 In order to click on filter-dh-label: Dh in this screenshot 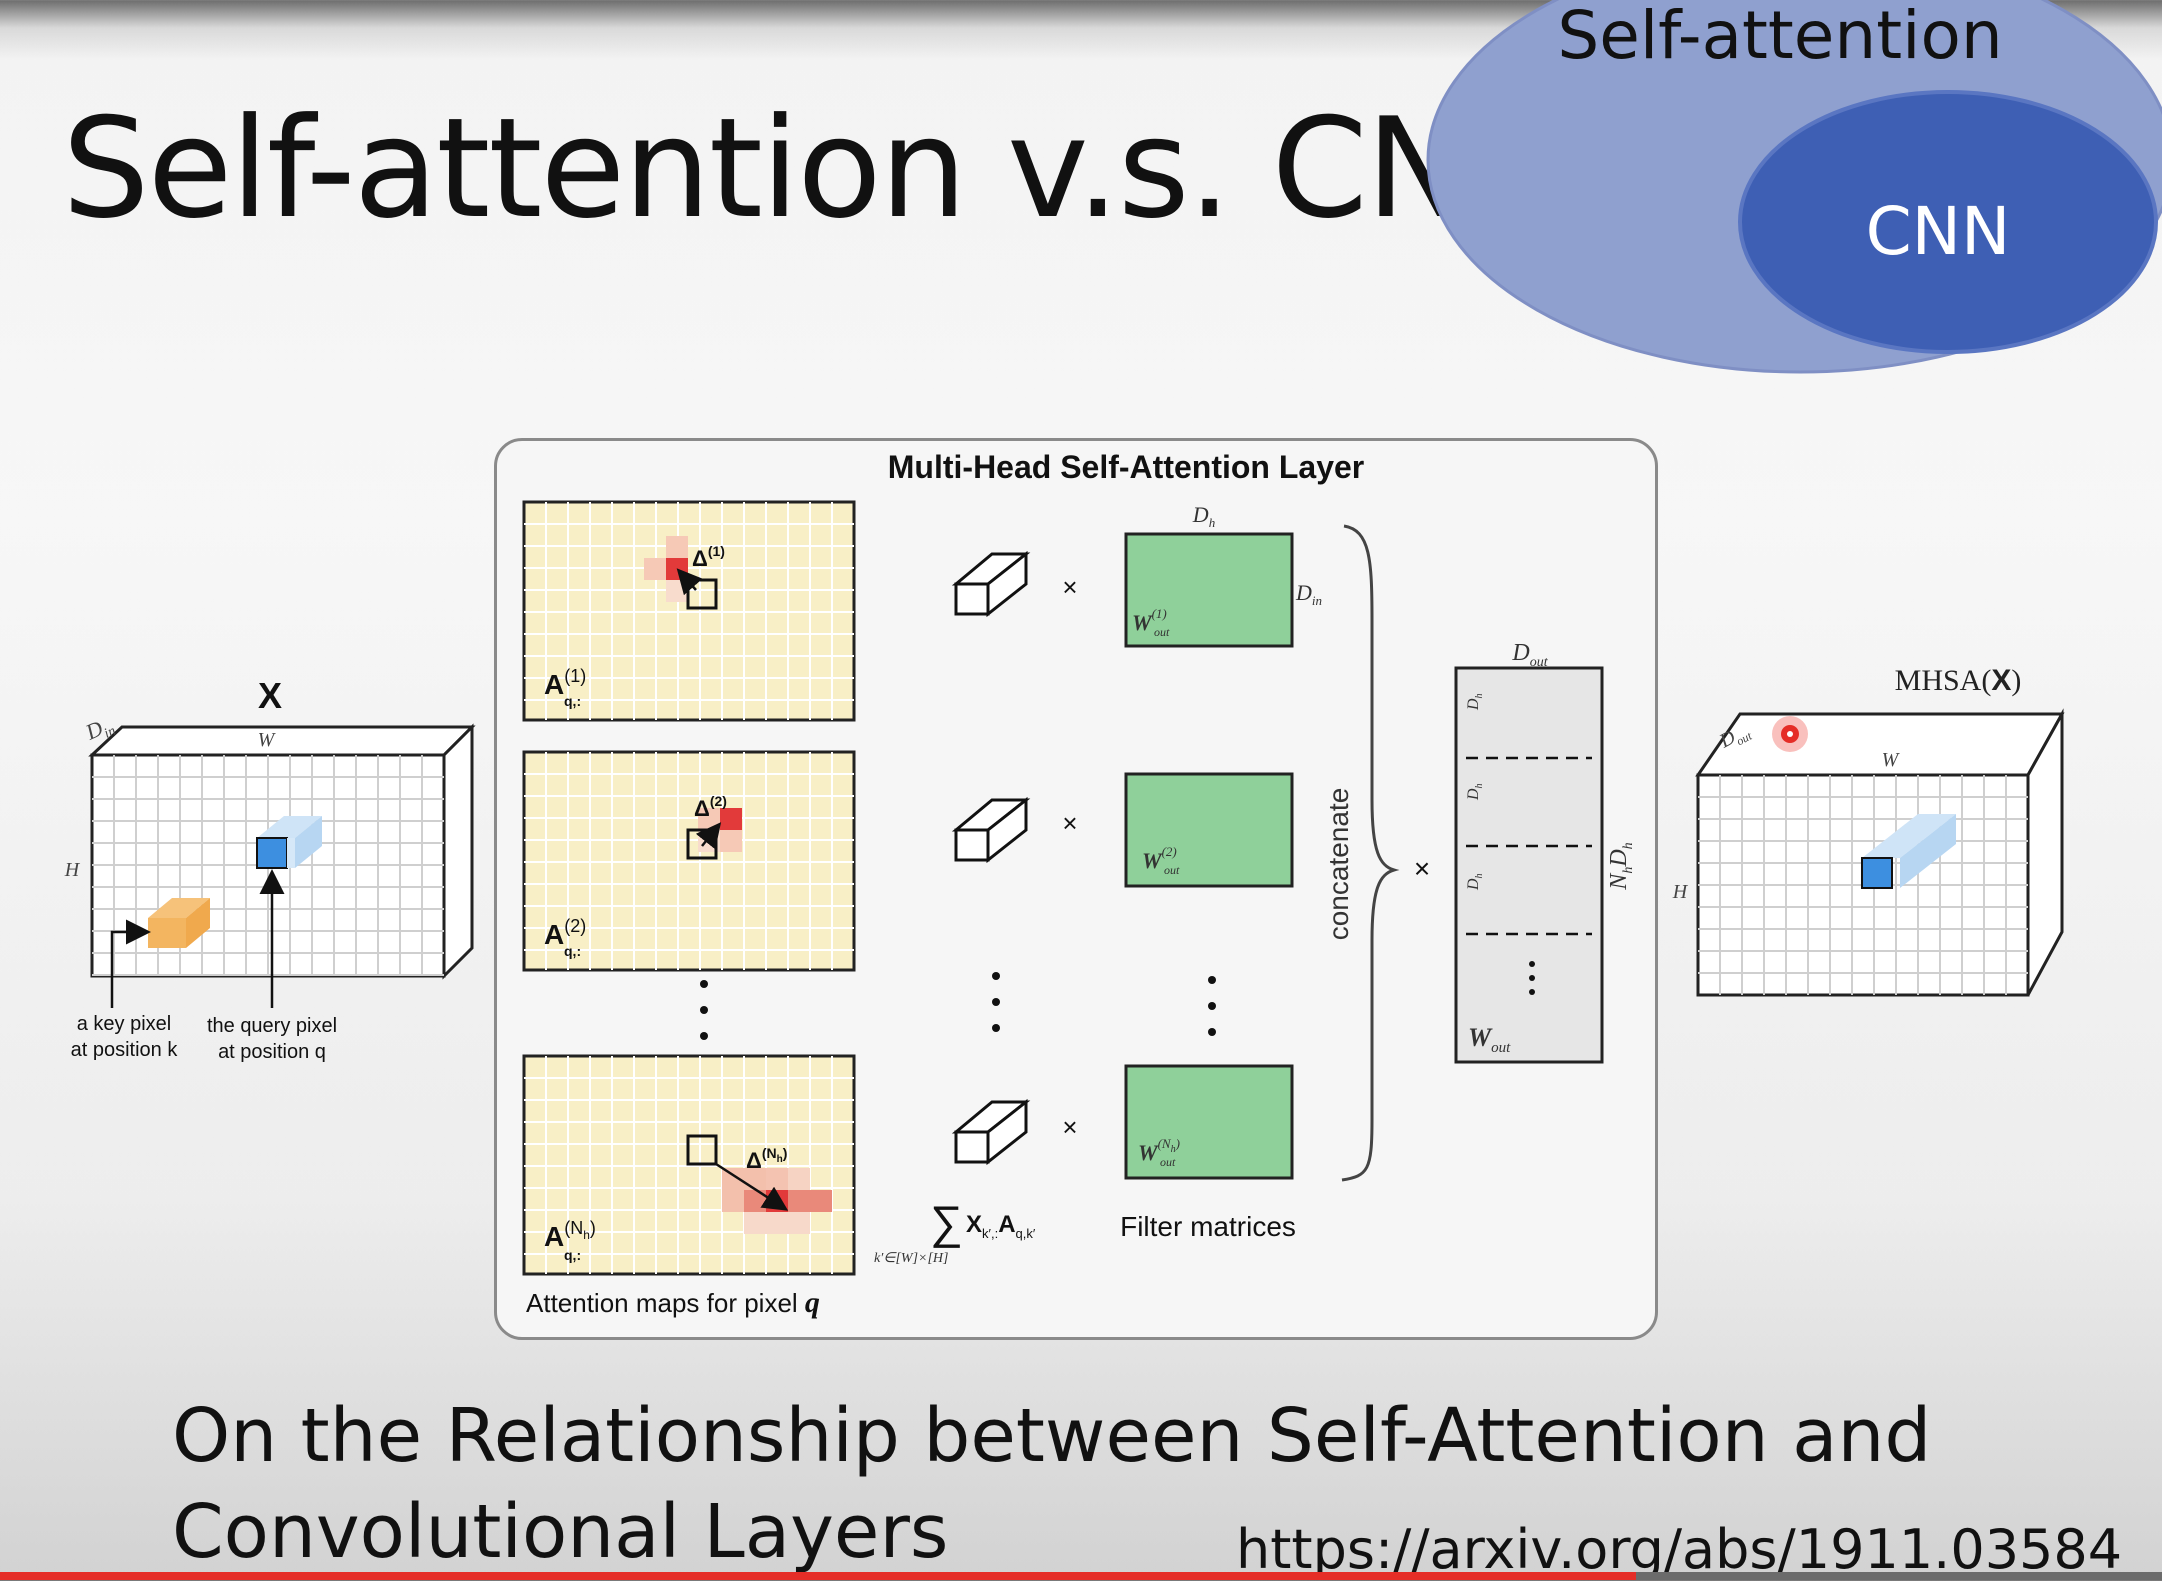, I will do `click(1203, 516)`.